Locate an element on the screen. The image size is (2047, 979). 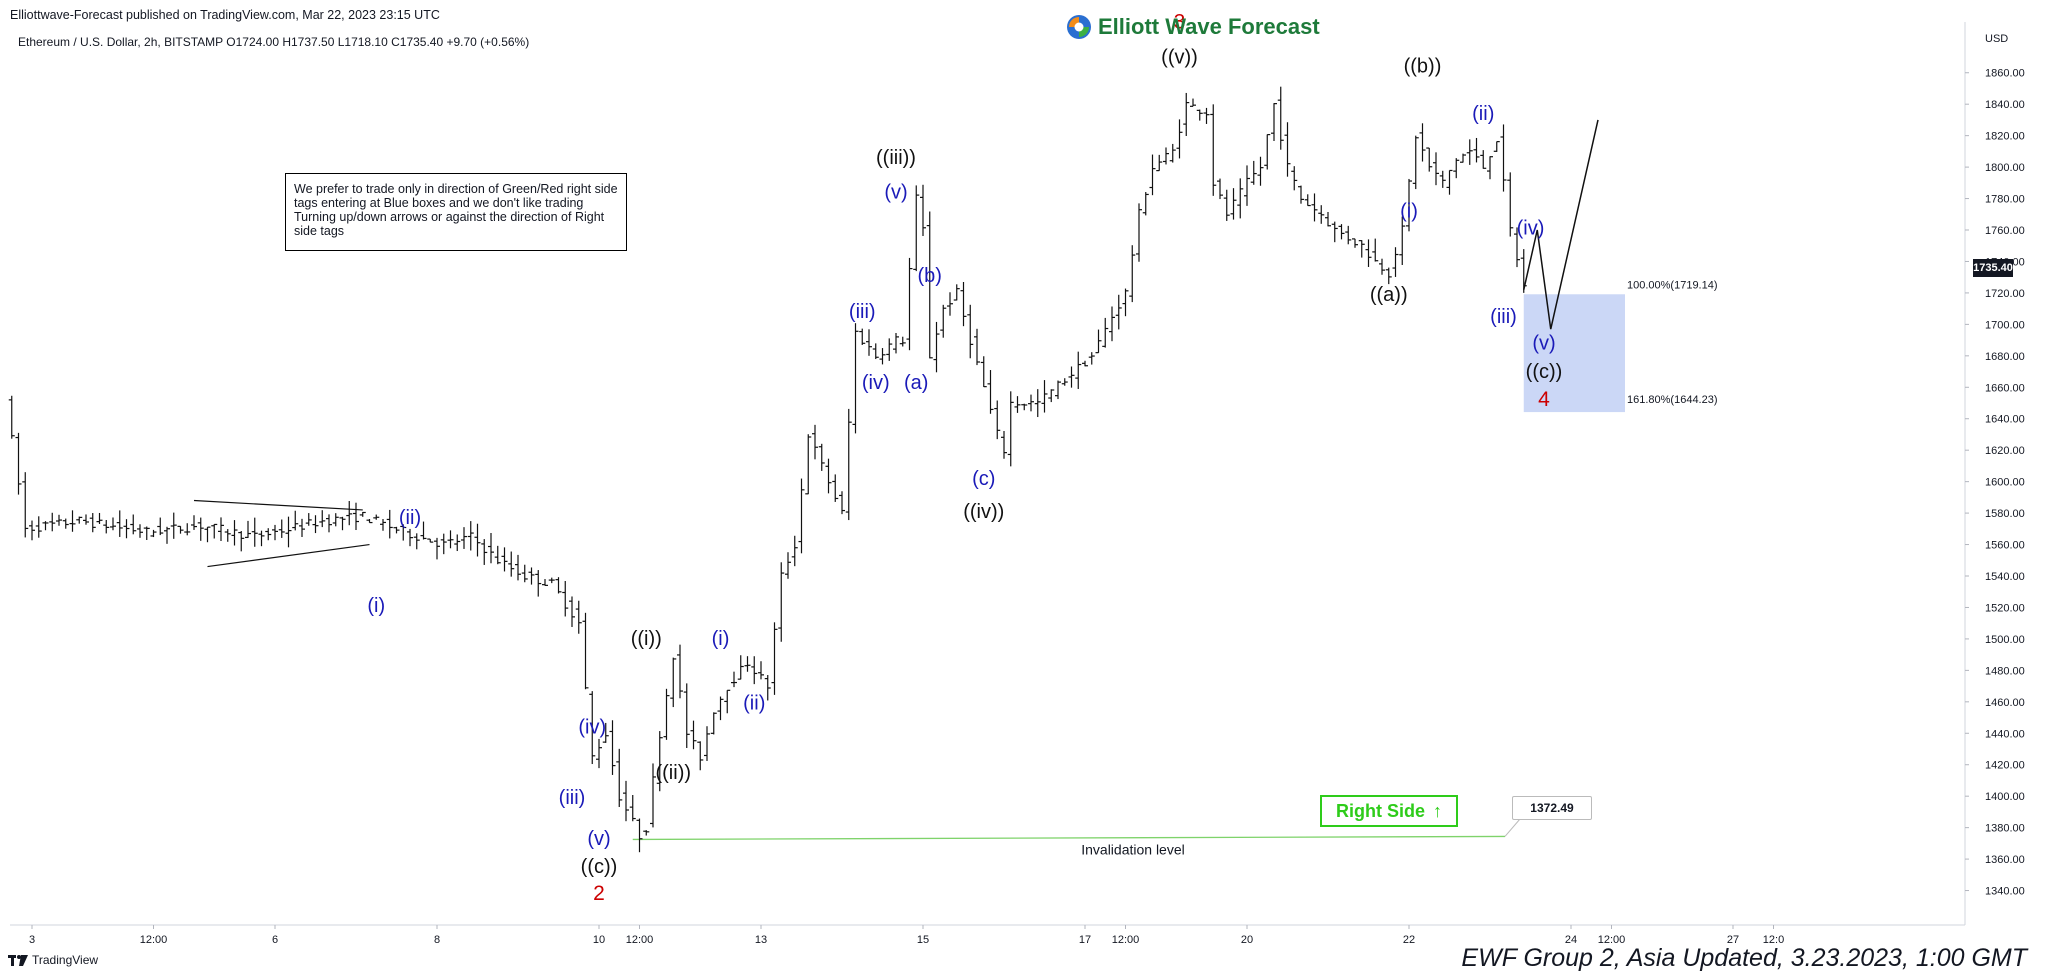
y-tick-label: 1700.00 is located at coordinates (2005, 325).